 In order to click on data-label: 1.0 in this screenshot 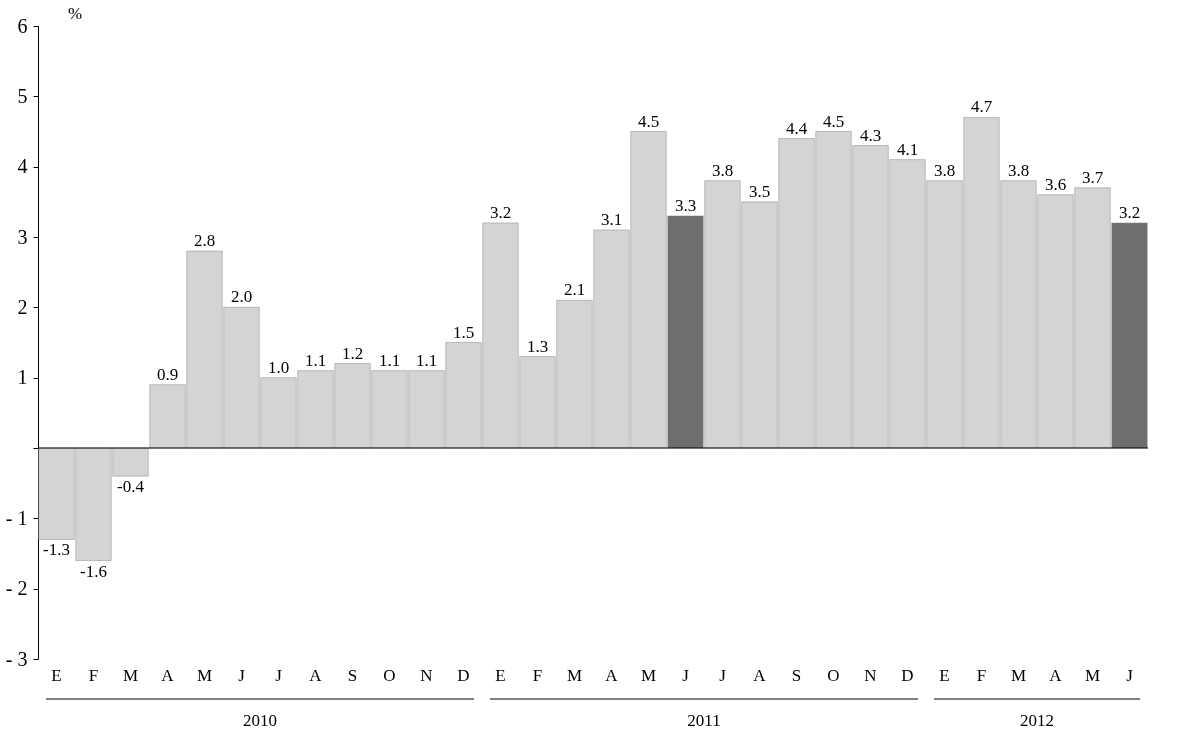, I will do `click(278, 367)`.